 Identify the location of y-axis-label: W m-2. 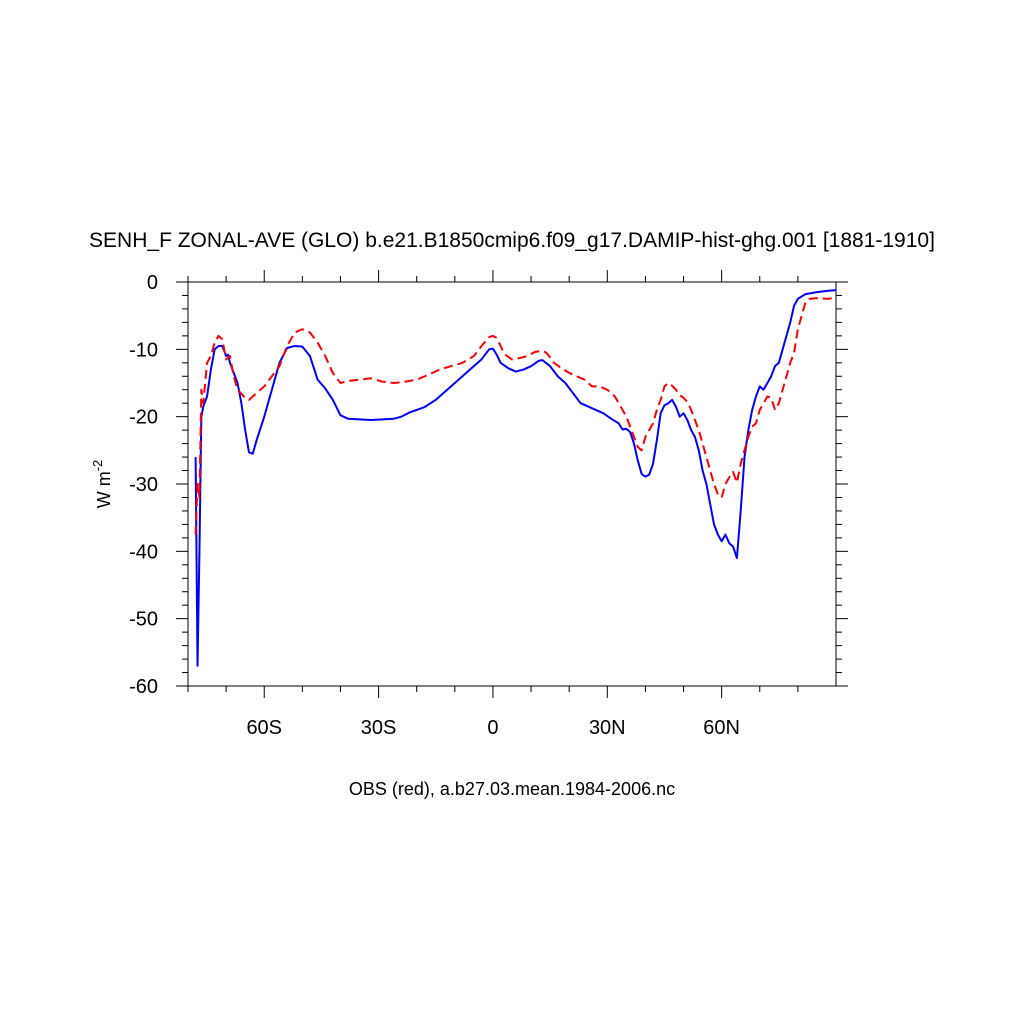
(102, 484).